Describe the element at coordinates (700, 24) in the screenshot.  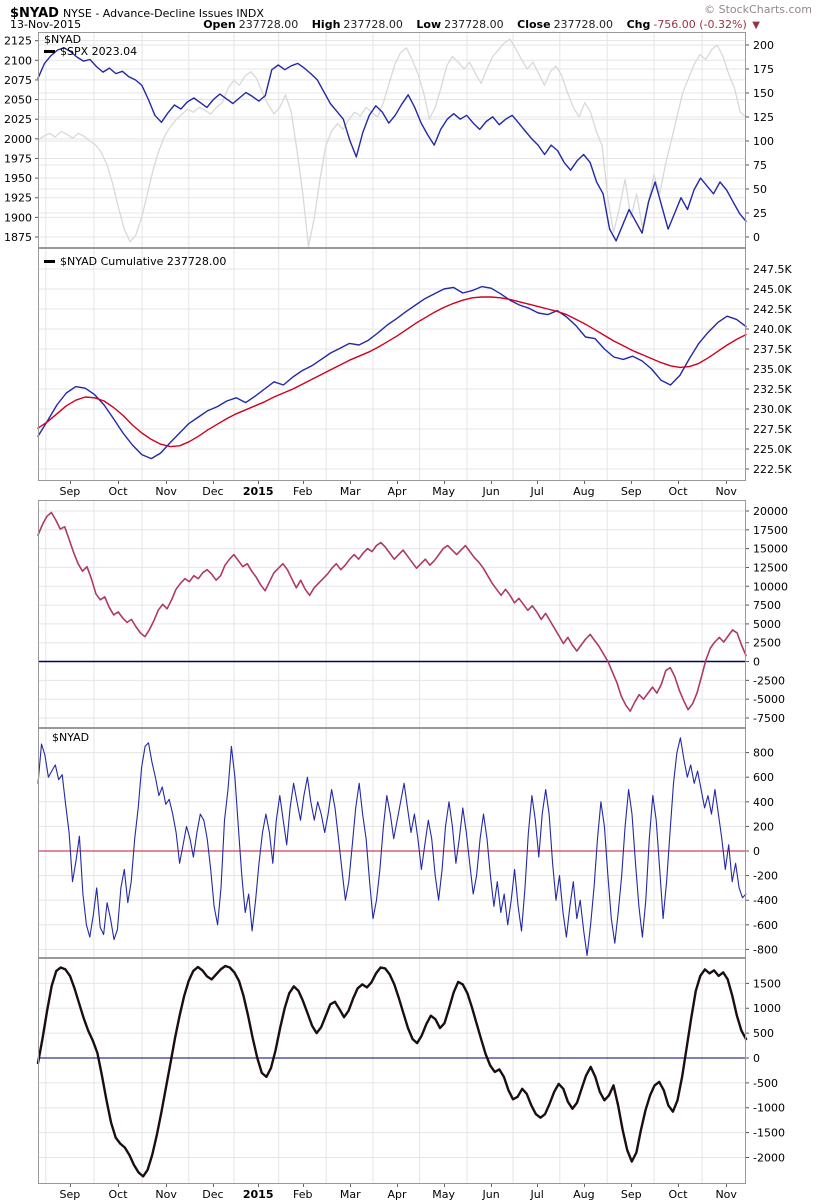
I see `chg-value: -756.00 (-0.32%)` at that location.